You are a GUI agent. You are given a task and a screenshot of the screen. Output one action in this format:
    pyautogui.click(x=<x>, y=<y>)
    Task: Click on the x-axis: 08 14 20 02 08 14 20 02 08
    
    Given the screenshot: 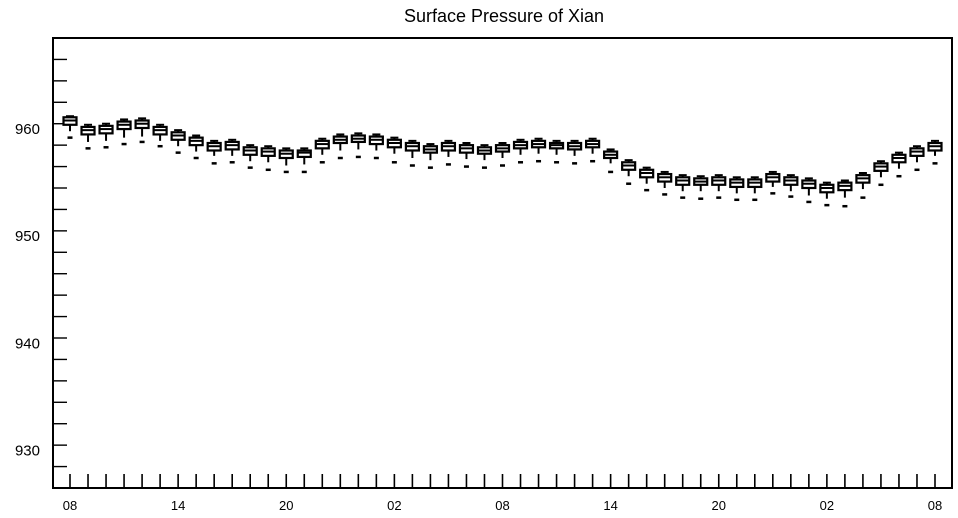 What is the action you would take?
    pyautogui.click(x=502, y=493)
    